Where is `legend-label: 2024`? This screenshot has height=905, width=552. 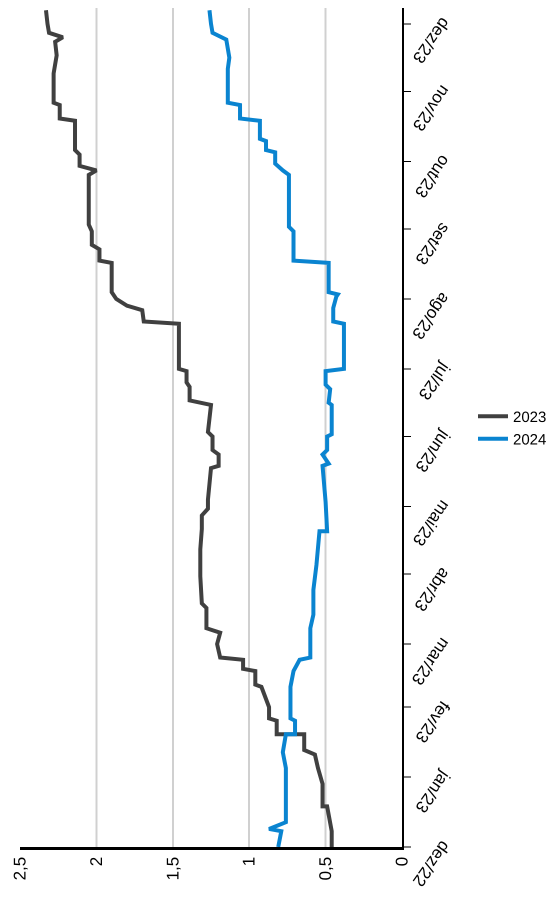 legend-label: 2024 is located at coordinates (529, 440).